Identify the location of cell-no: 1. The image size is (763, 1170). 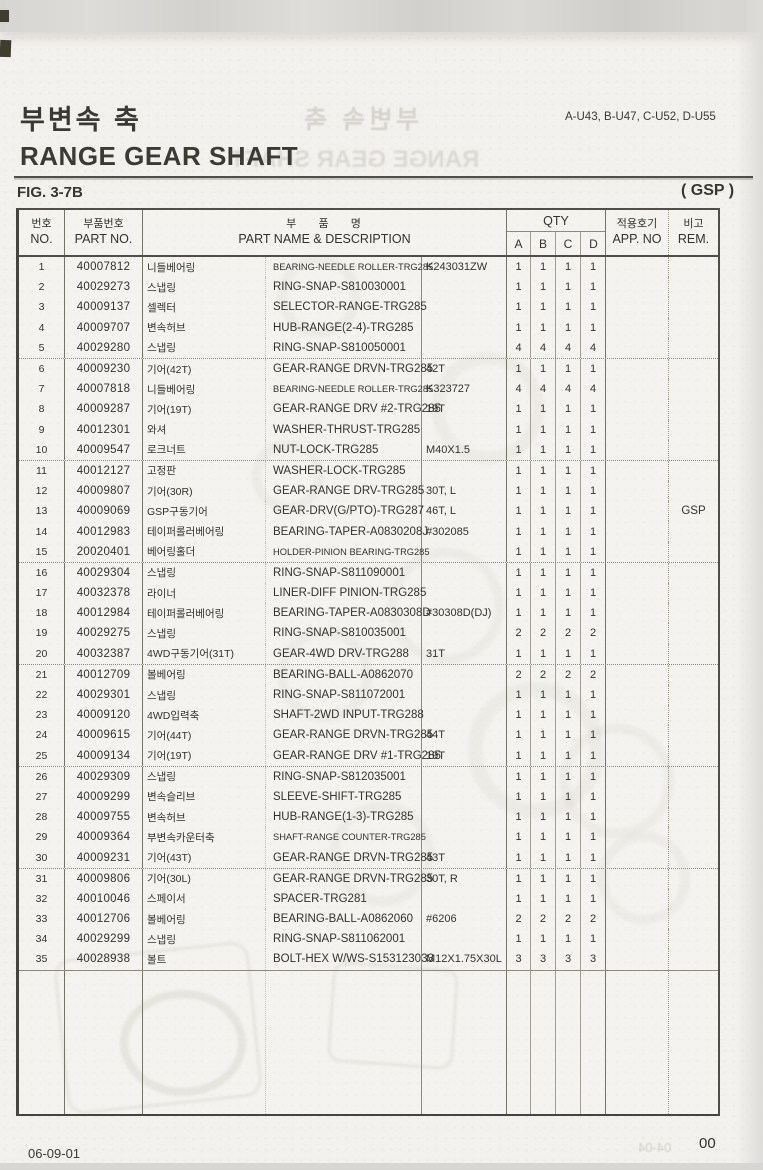
(42, 267).